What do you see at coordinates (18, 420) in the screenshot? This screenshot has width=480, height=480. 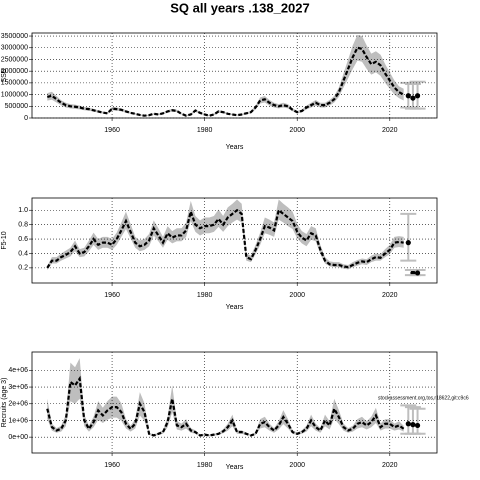 I see `y-tick-label: 1e+06` at bounding box center [18, 420].